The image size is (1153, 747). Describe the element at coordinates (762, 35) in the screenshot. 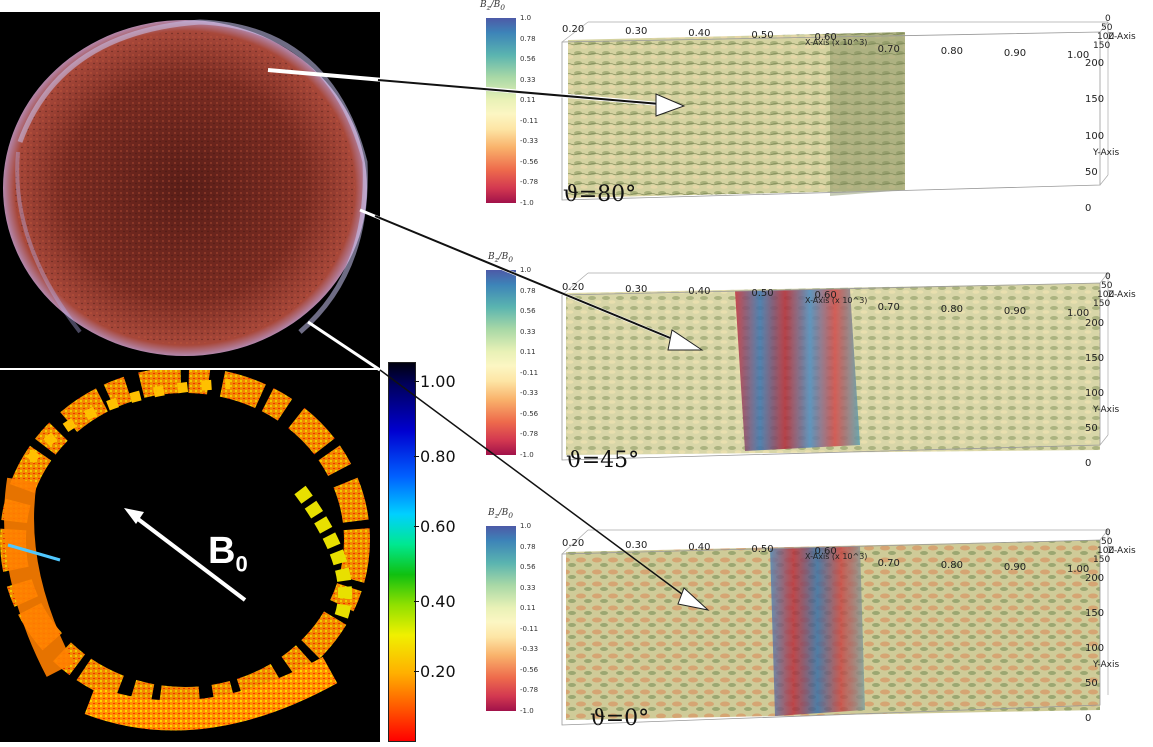

I see `x-tick-label: 0.50` at that location.